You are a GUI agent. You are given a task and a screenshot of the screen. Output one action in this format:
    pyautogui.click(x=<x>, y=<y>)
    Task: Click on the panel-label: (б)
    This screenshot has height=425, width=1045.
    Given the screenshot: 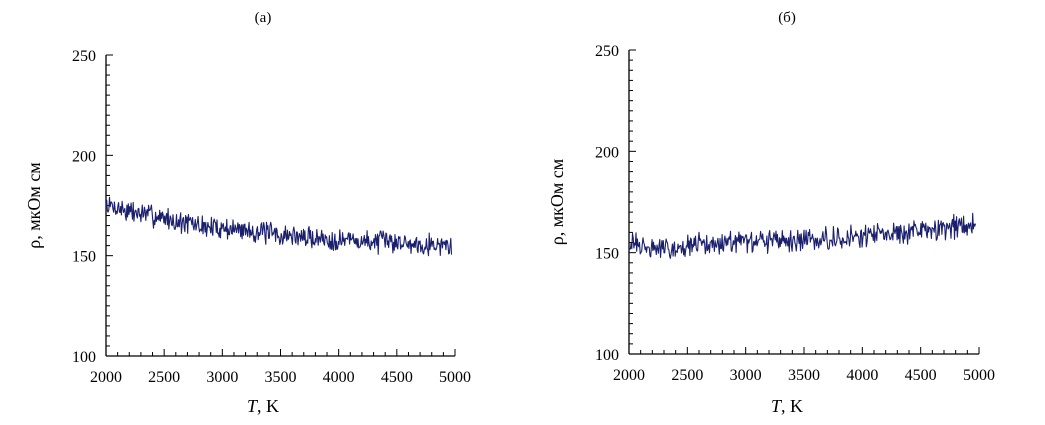 What is the action you would take?
    pyautogui.click(x=787, y=18)
    